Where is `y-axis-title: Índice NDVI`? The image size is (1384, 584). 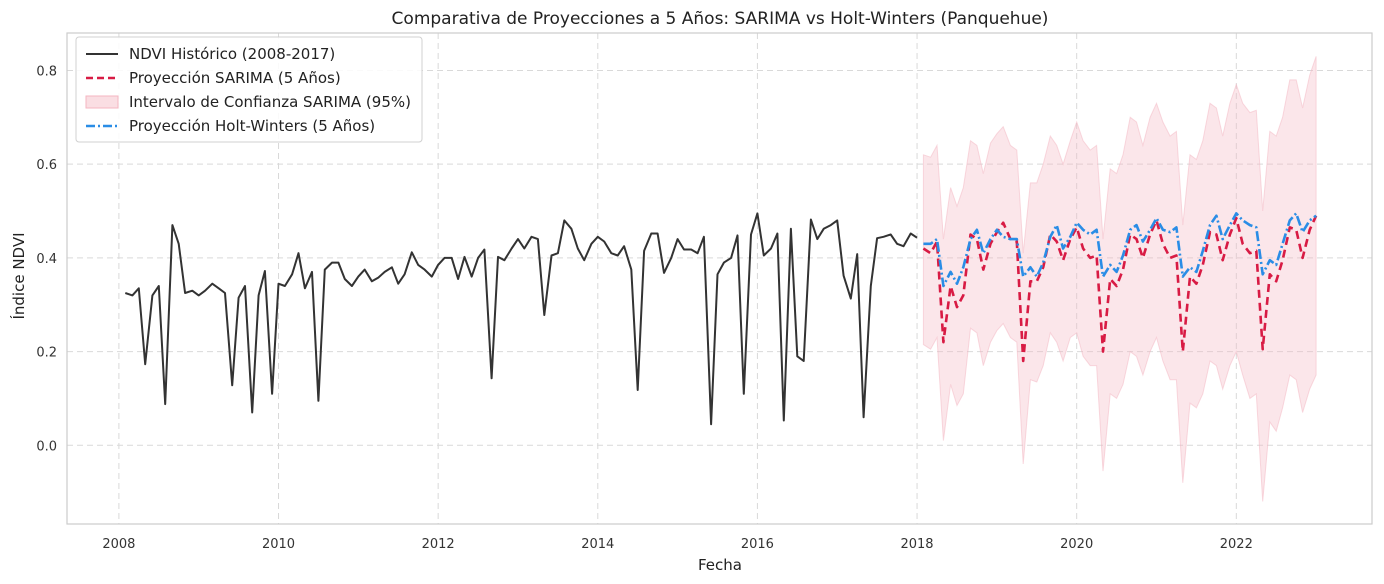 y-axis-title: Índice NDVI is located at coordinates (18, 275).